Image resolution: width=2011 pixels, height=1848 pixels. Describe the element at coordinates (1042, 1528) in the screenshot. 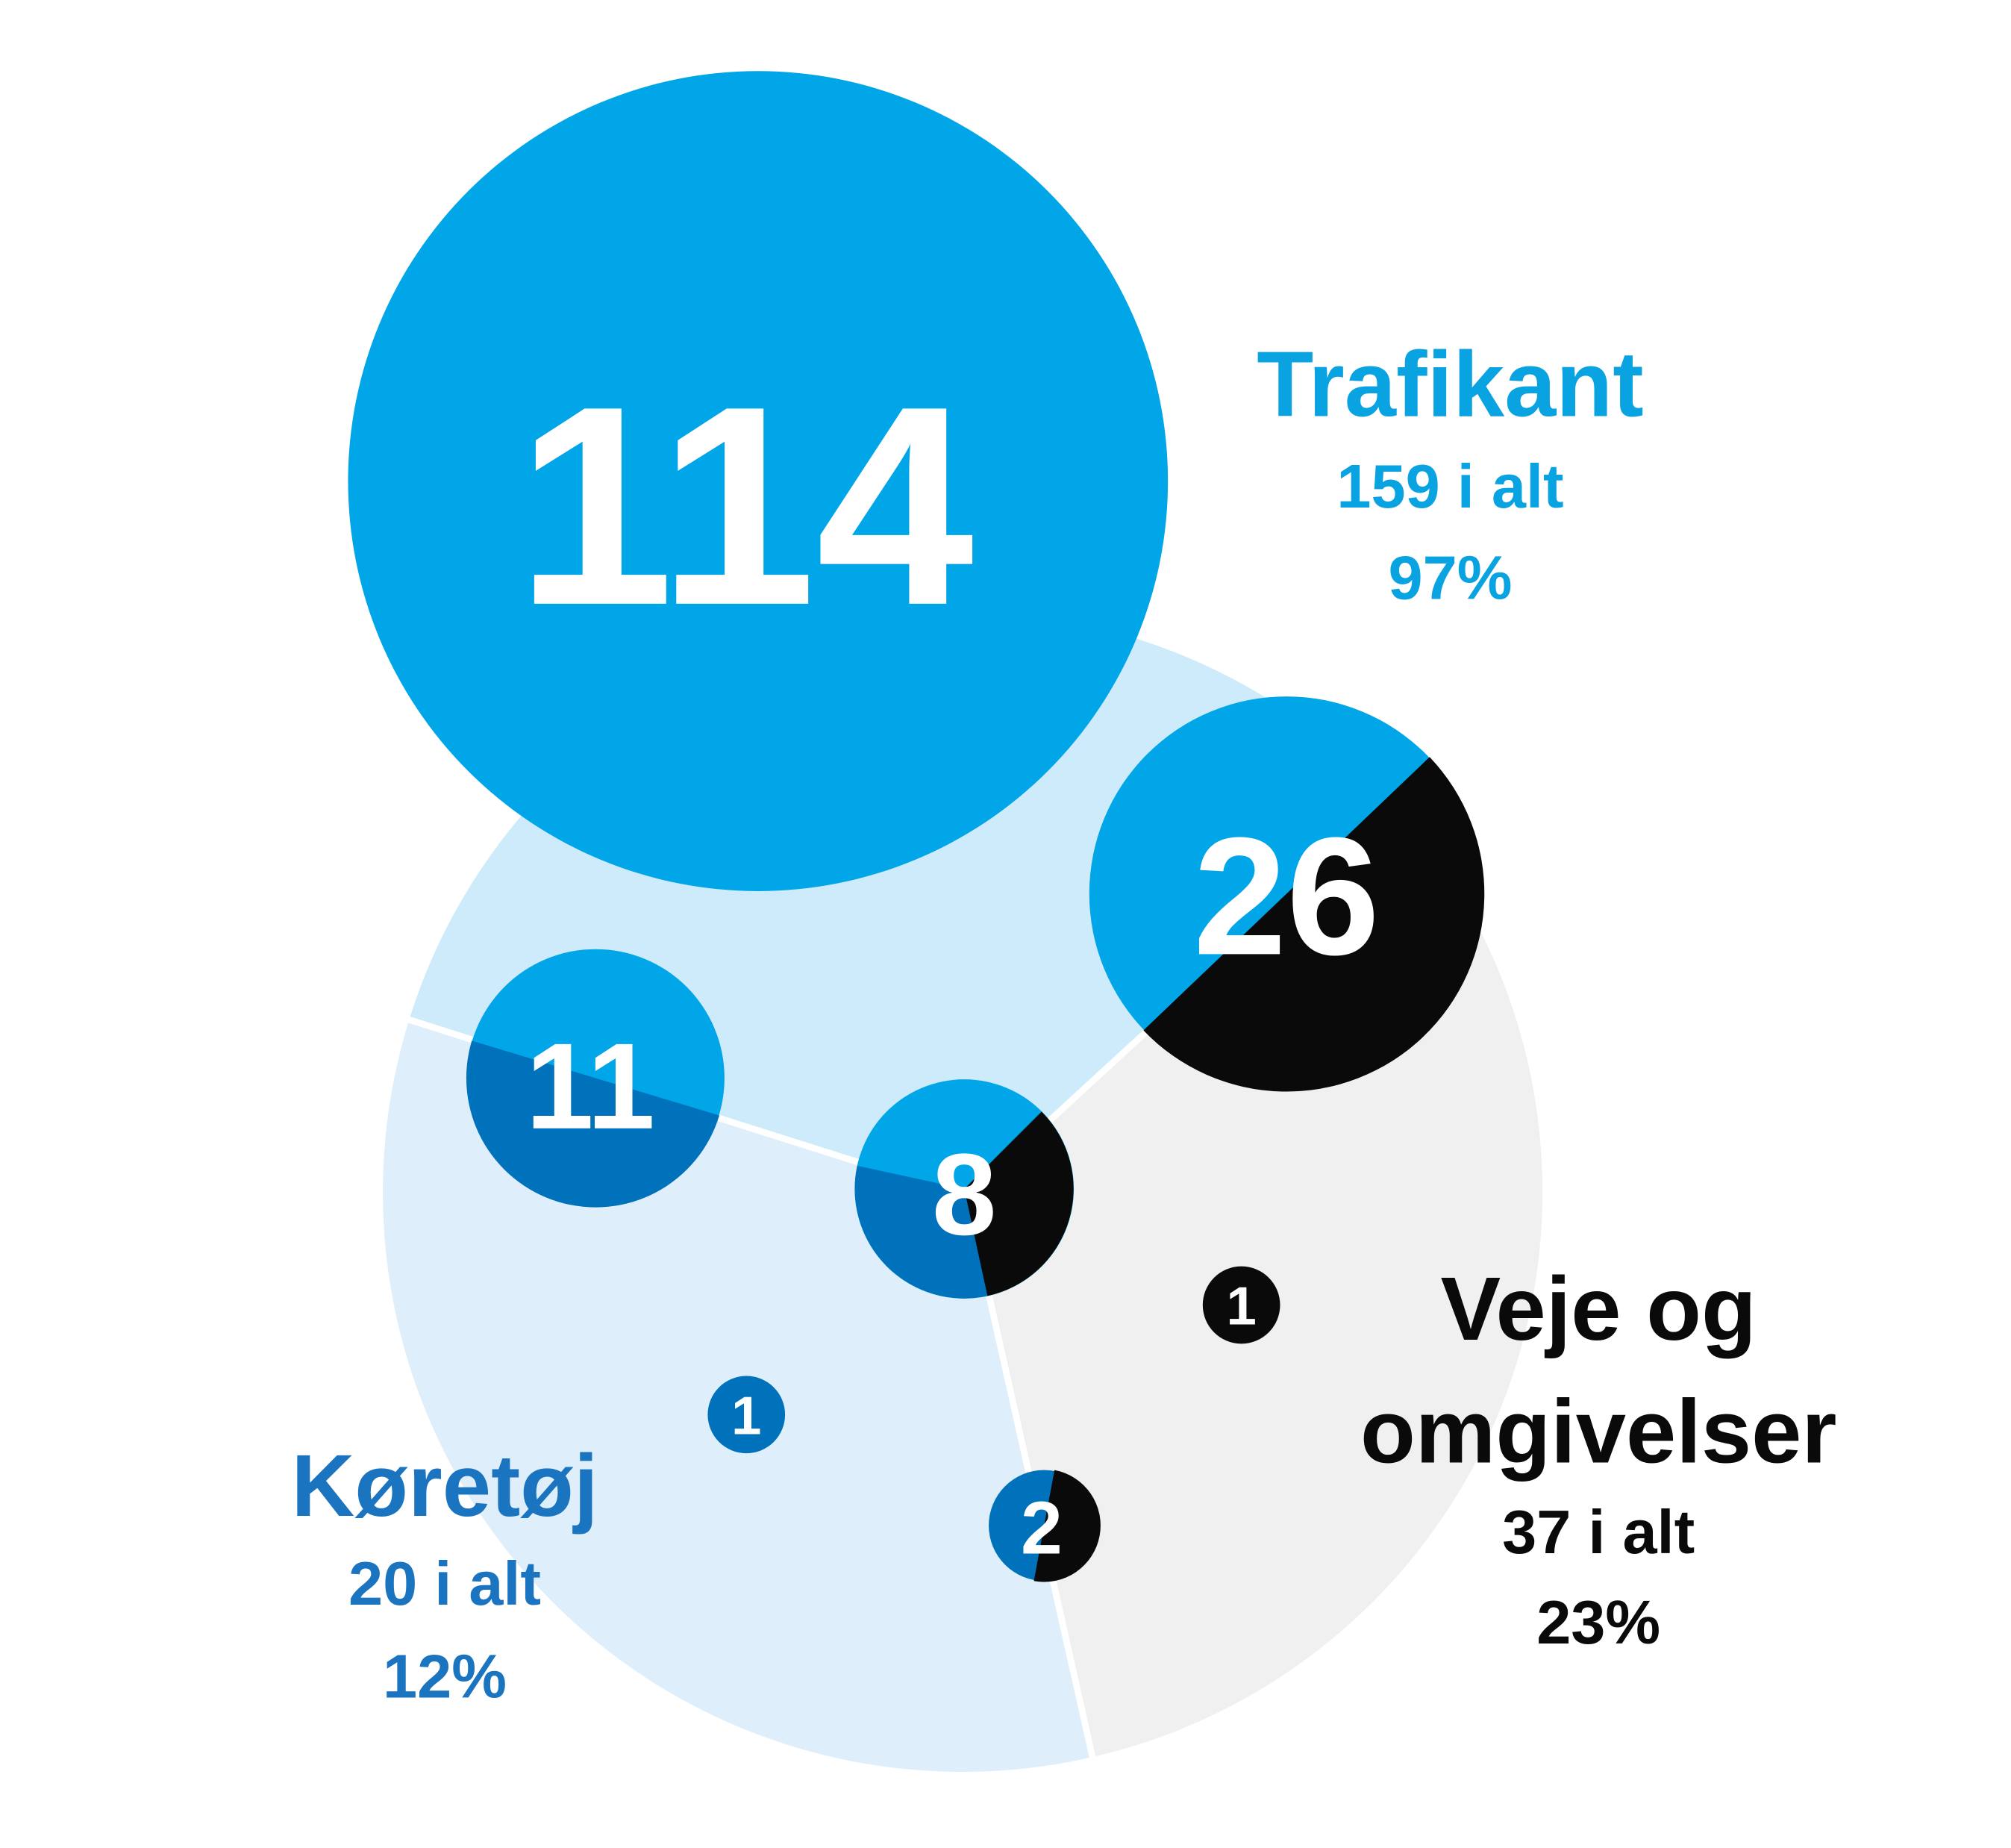

I see `bubble-value: 2` at that location.